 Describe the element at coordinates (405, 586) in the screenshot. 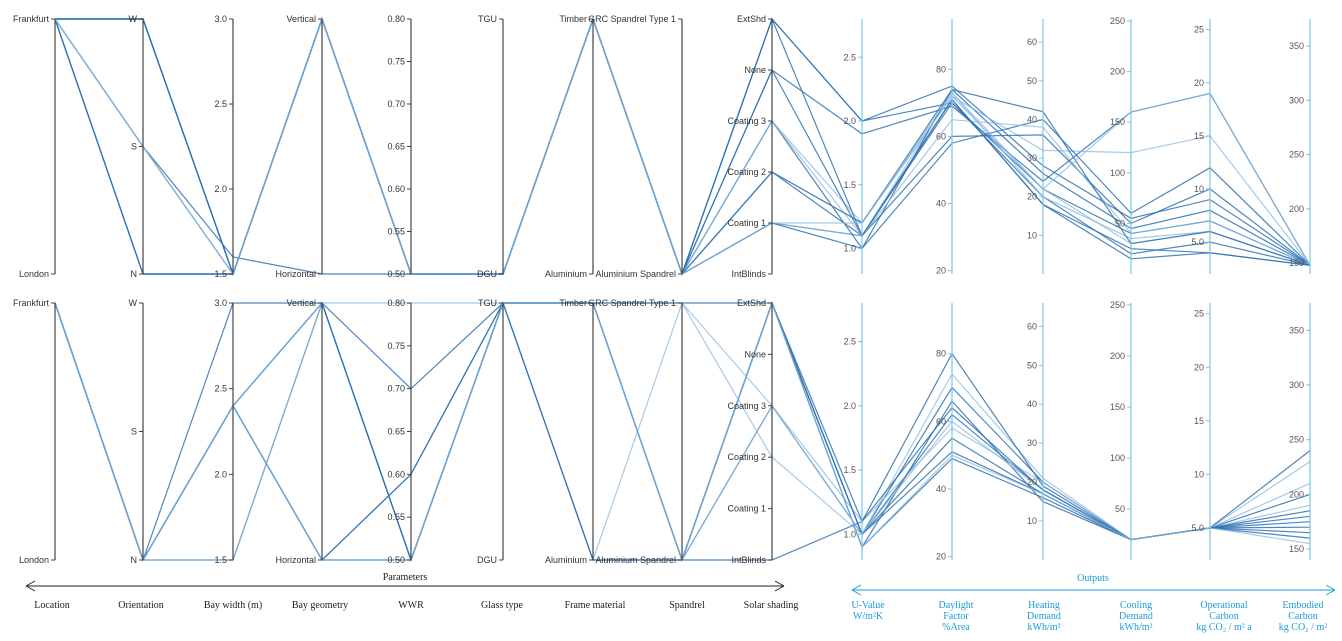

I see `parameters-arrow-heads` at that location.